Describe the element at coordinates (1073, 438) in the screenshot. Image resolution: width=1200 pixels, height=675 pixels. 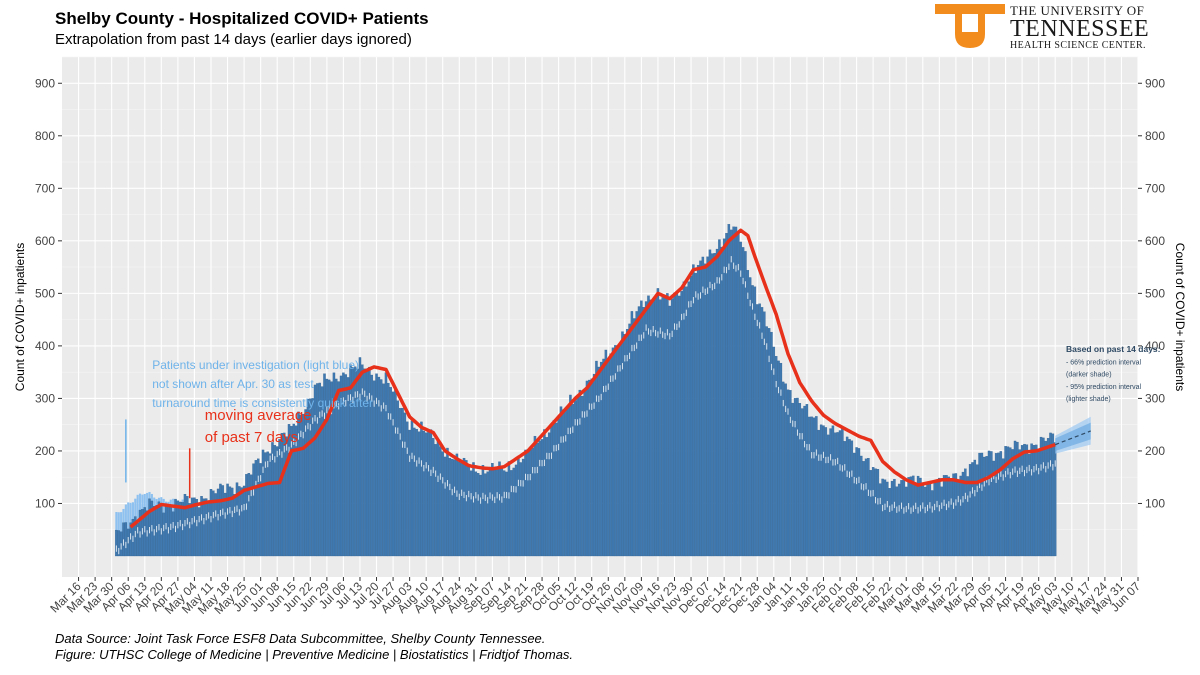
I see `extrapolation-line` at that location.